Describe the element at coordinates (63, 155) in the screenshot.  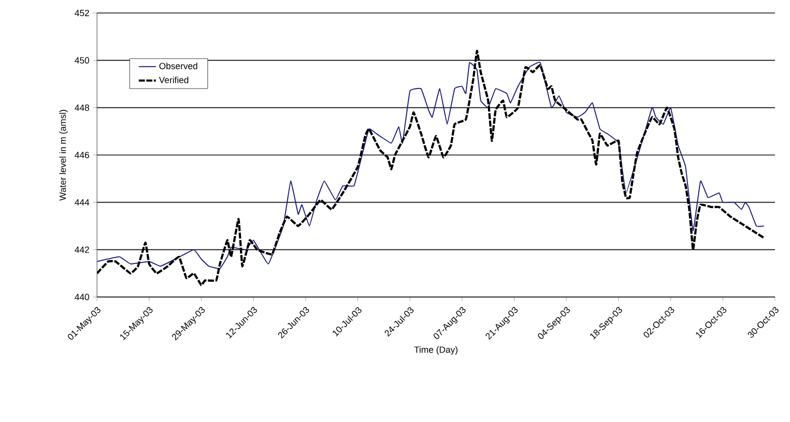
I see `y-axis-title: Water level in m (amsl)` at that location.